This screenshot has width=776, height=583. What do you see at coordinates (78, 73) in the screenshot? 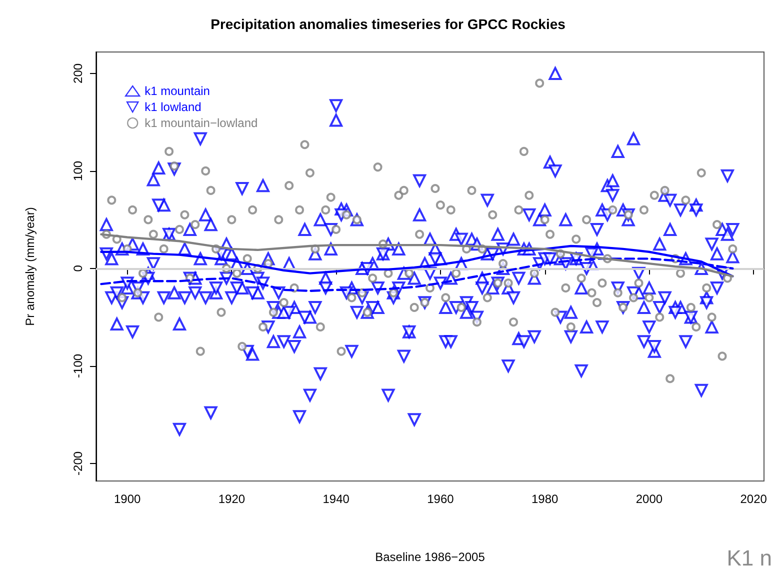
I see `y-tick-label: 200` at bounding box center [78, 73].